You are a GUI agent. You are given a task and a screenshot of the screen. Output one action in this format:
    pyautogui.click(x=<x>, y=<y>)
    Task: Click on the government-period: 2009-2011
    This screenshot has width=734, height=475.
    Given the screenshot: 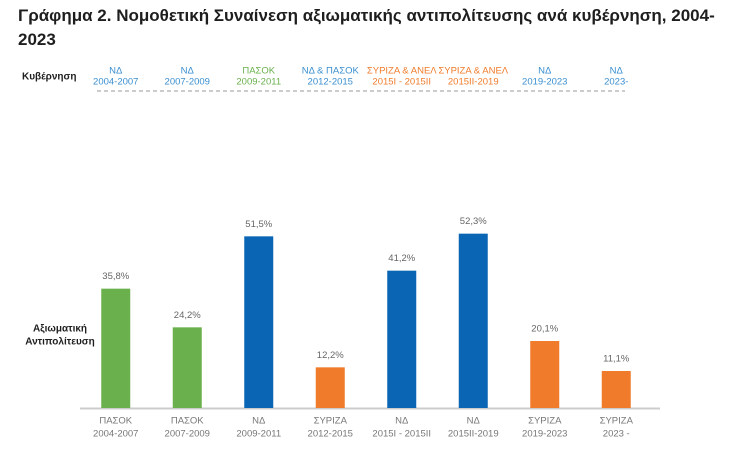 What is the action you would take?
    pyautogui.click(x=258, y=82)
    